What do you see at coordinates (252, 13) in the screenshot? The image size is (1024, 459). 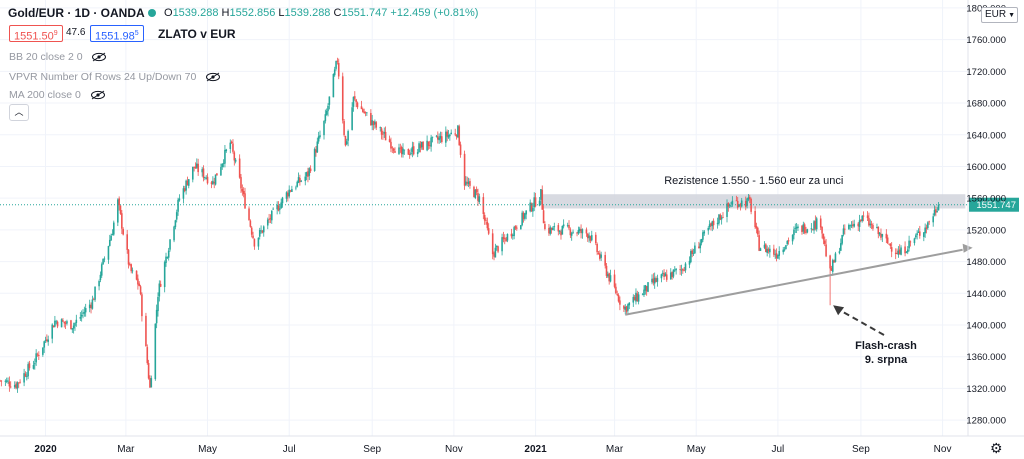 I see `high-value: 1552.856` at bounding box center [252, 13].